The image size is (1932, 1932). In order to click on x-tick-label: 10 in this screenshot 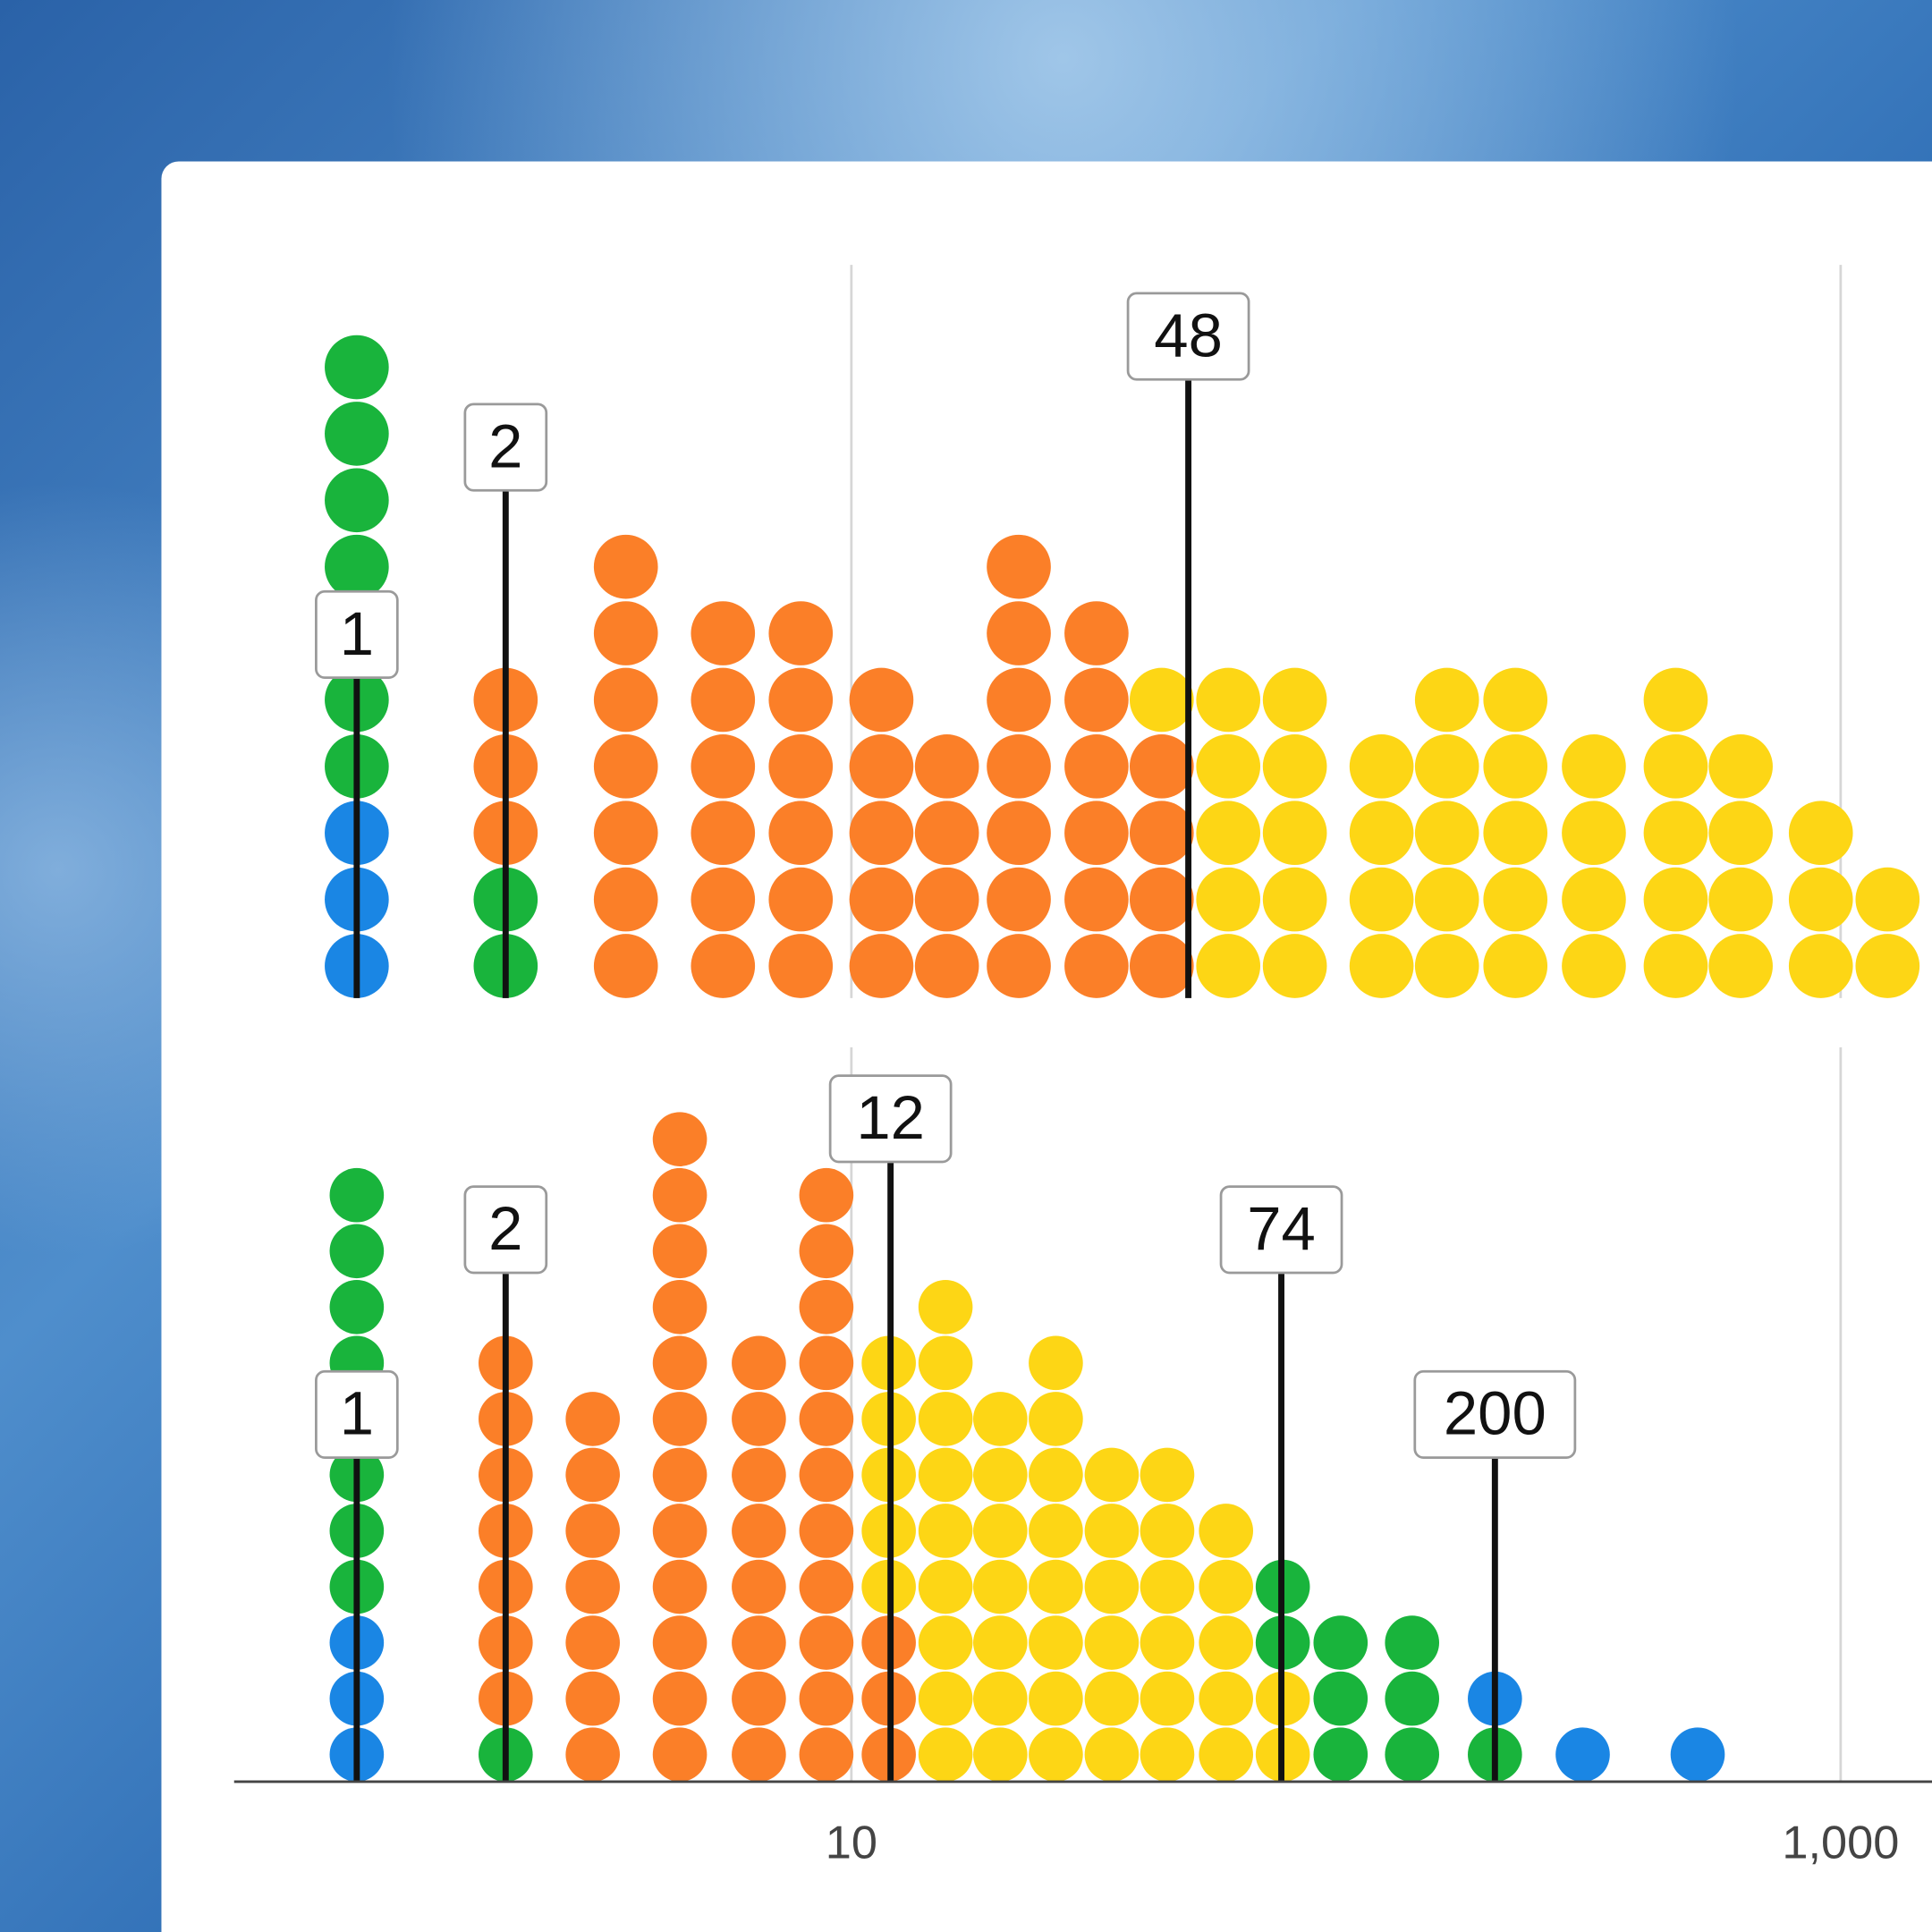, I will do `click(851, 1842)`.